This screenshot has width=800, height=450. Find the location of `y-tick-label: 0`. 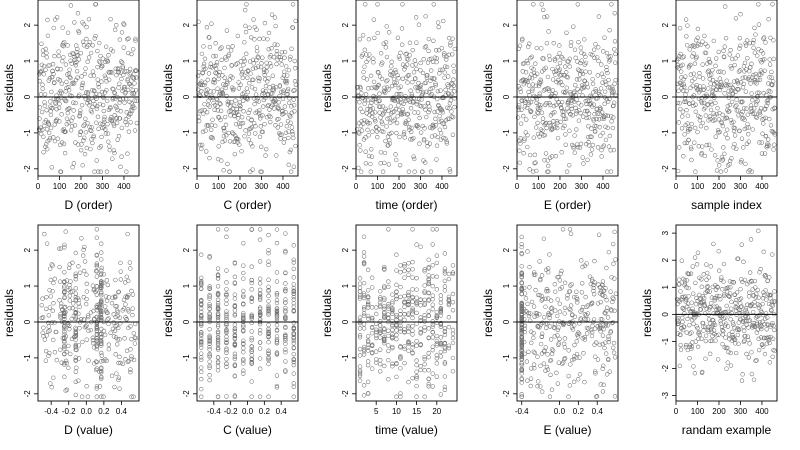

y-tick-label: 0 is located at coordinates (345, 321).